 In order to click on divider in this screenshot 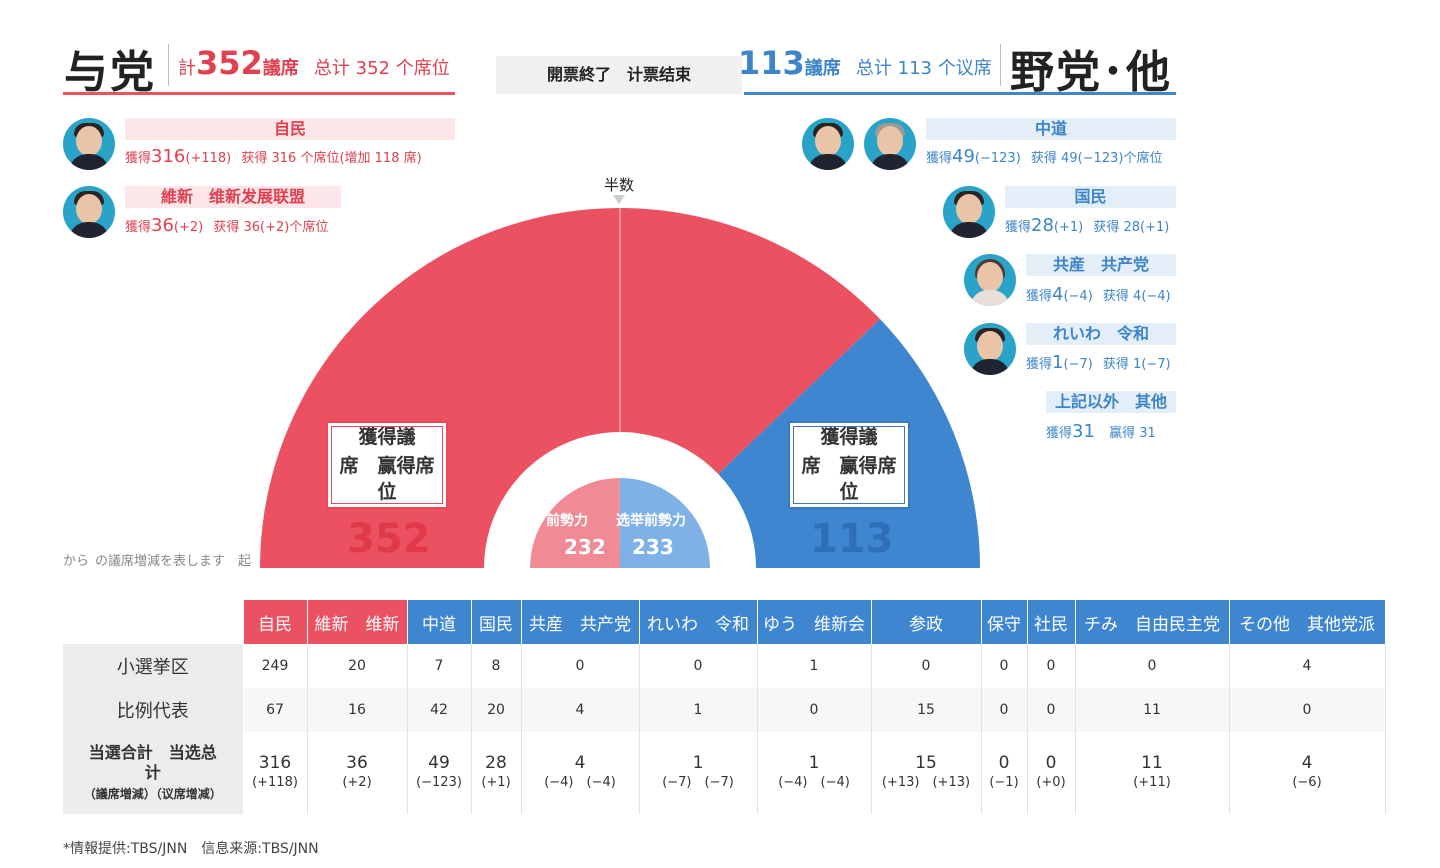, I will do `click(168, 65)`.